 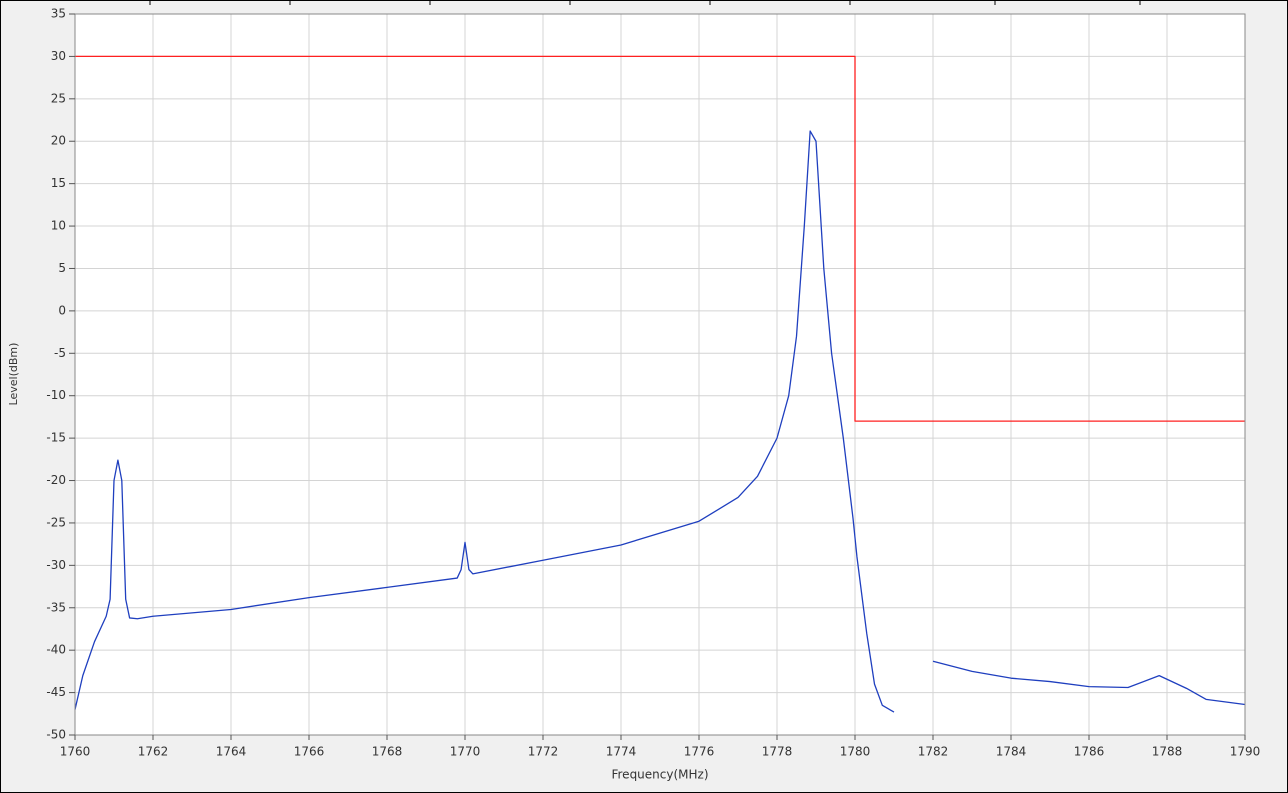 I want to click on y-tick-label: 30, so click(x=58, y=56).